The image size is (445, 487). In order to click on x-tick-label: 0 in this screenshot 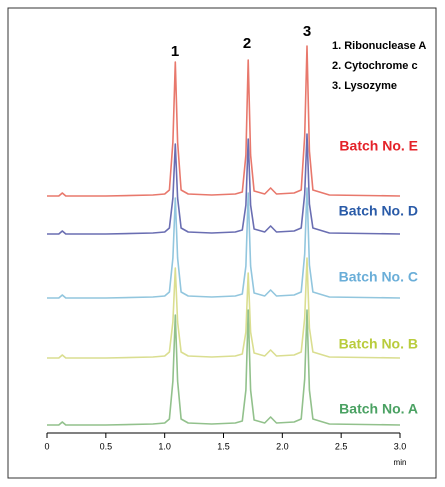, I will do `click(46, 446)`.